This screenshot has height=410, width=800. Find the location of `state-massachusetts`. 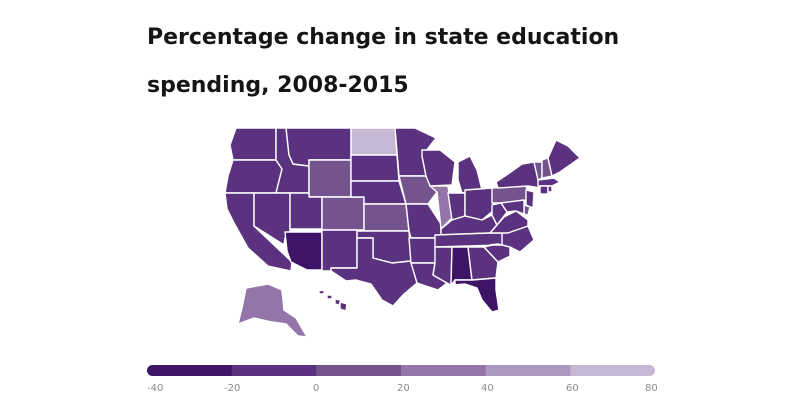

state-massachusetts is located at coordinates (549, 182).